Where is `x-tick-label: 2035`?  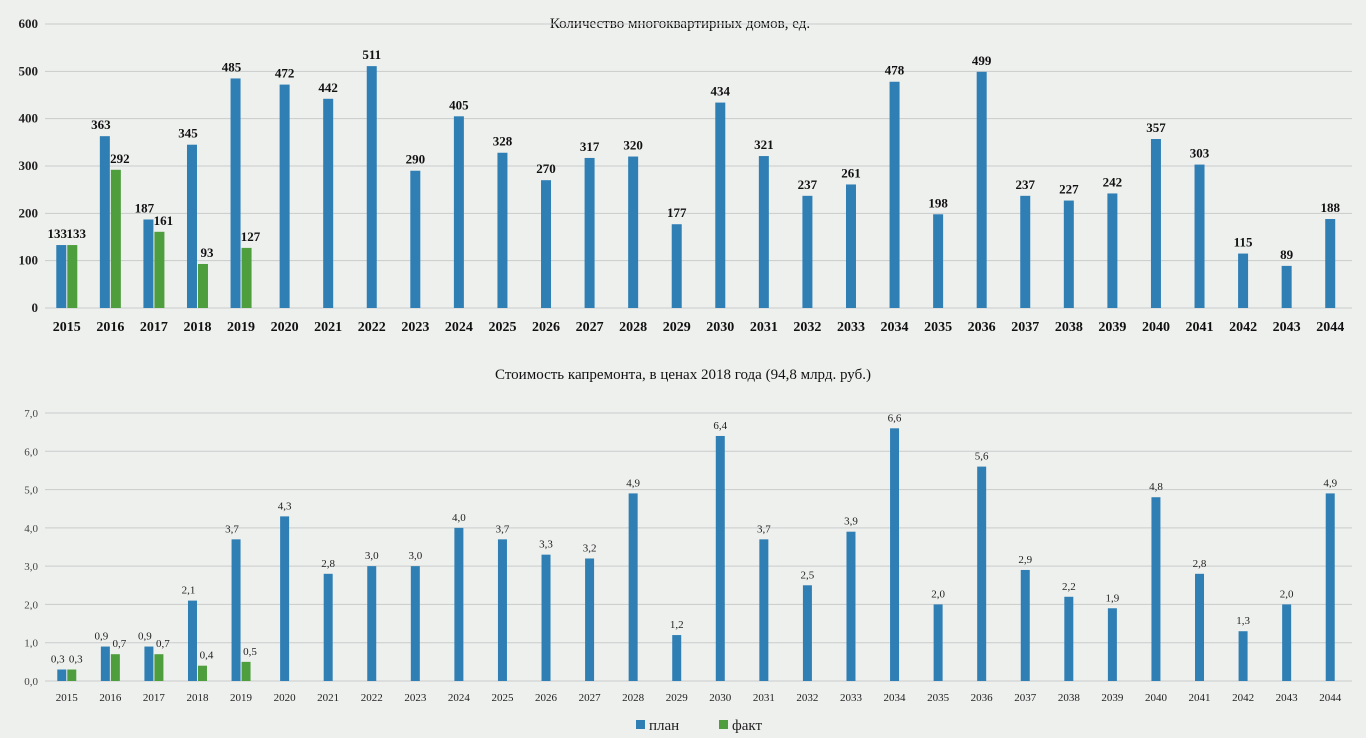
x-tick-label: 2035 is located at coordinates (938, 327).